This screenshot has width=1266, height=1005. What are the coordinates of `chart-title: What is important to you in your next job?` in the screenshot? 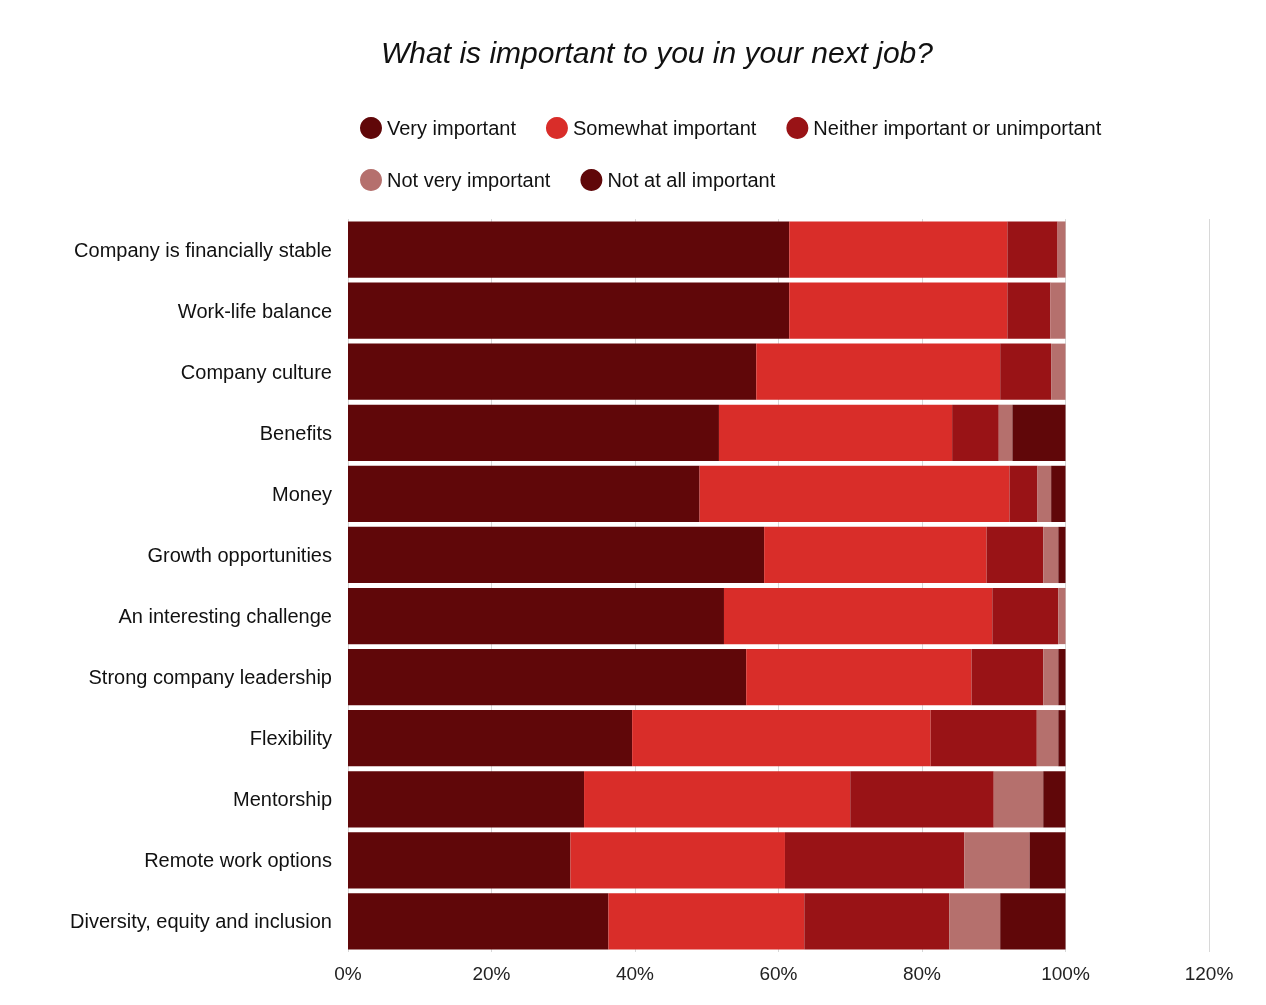 It's located at (657, 52).